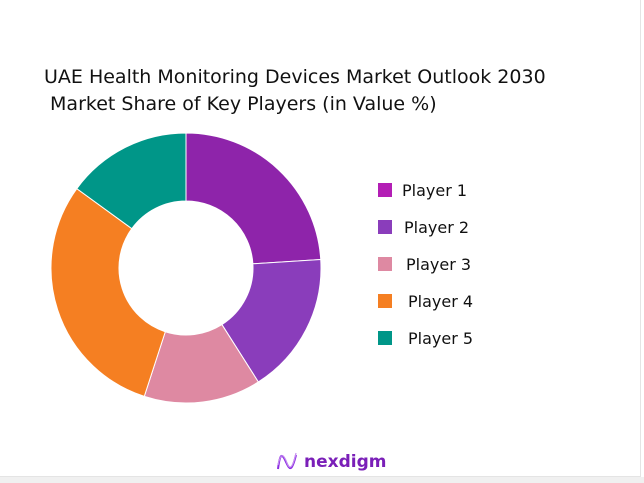 The height and width of the screenshot is (483, 644). Describe the element at coordinates (322, 480) in the screenshot. I see `footer-band` at that location.